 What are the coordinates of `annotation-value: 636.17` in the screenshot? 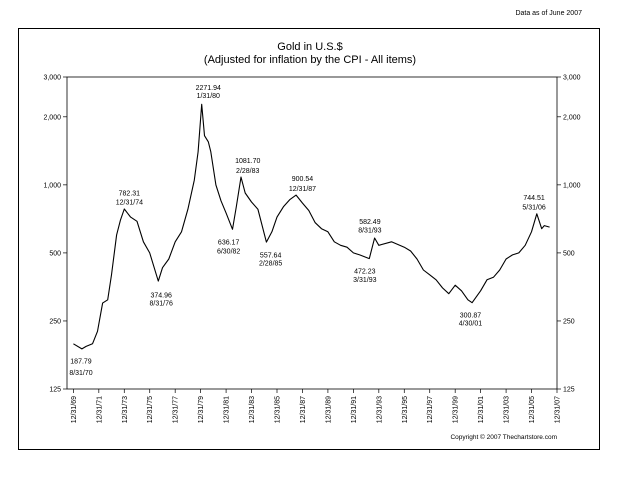 It's located at (229, 242).